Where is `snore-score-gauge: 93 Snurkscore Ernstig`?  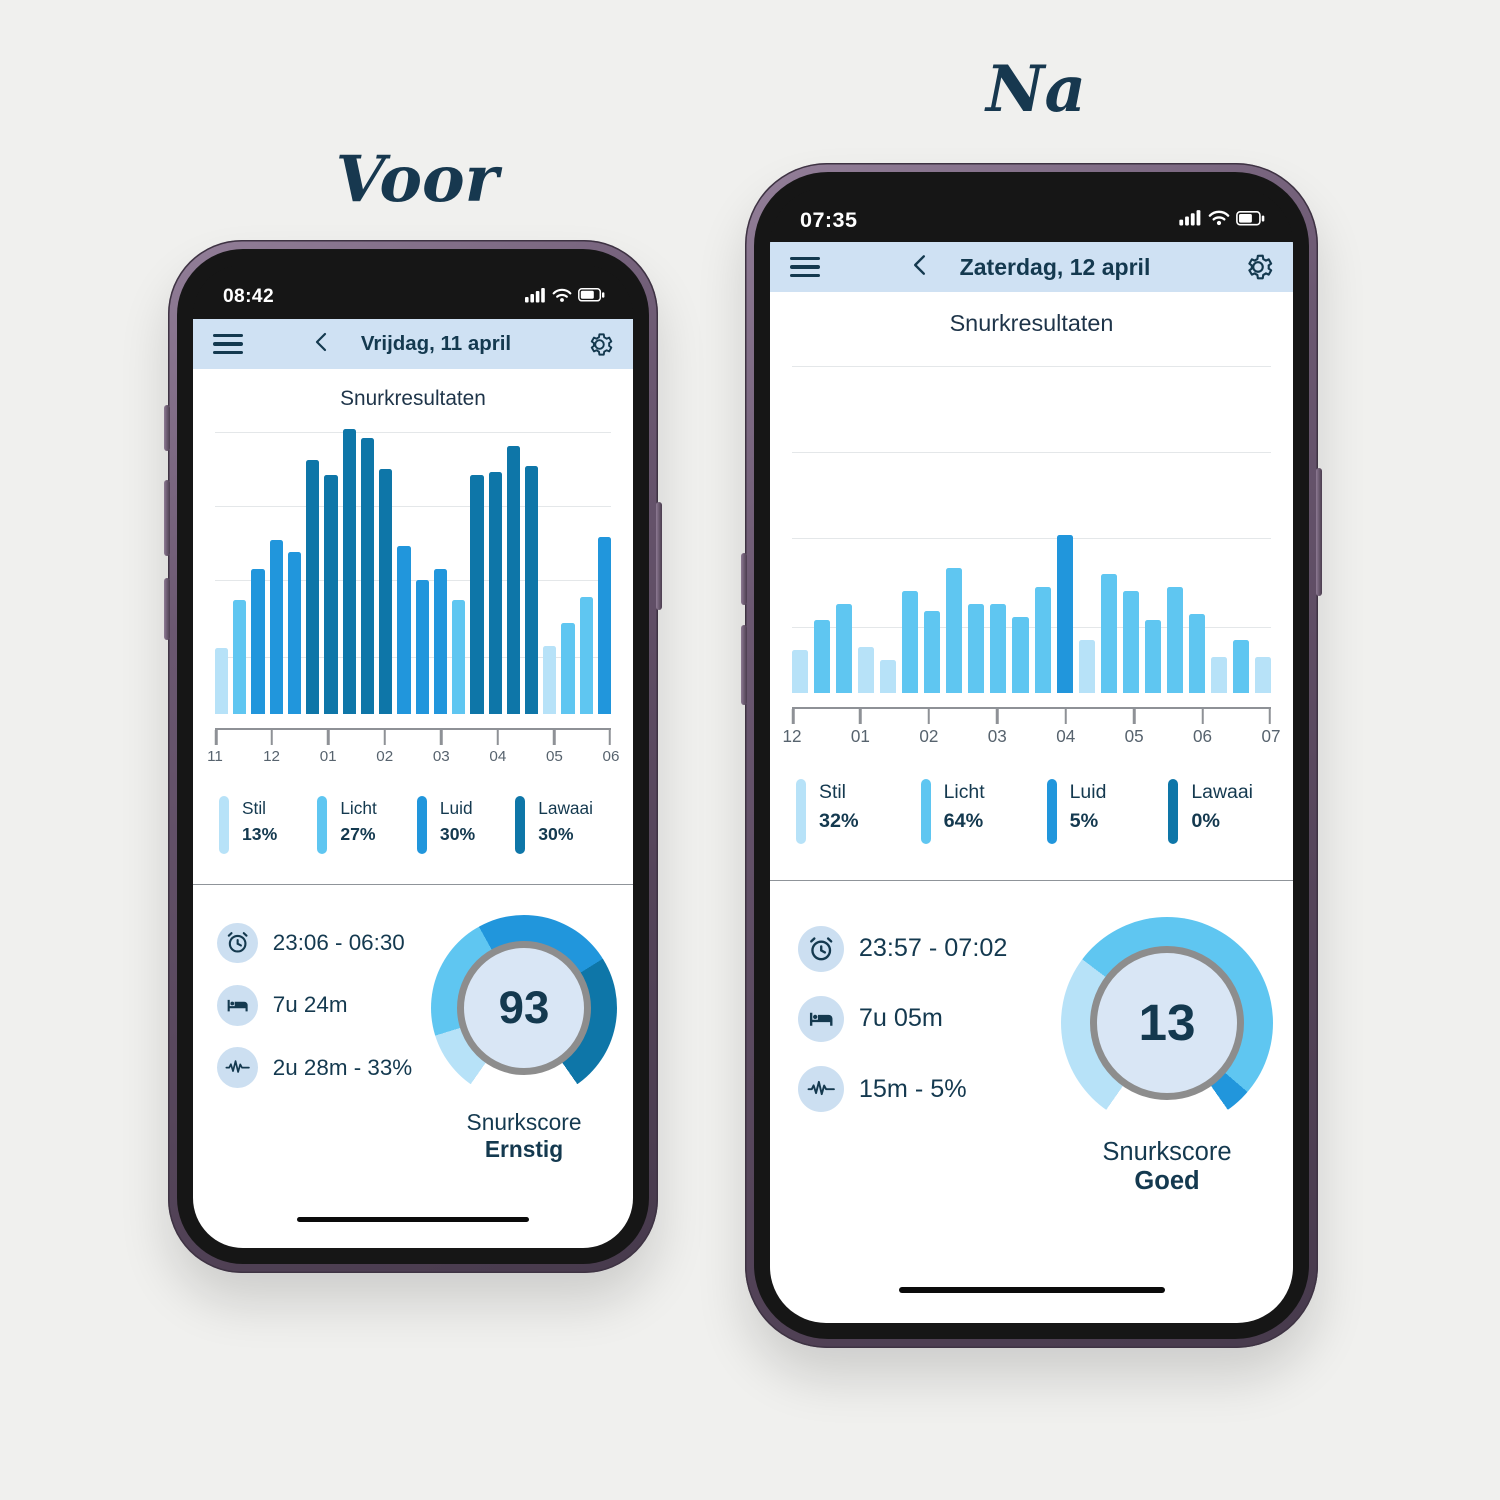 snore-score-gauge: 93 Snurkscore Ernstig is located at coordinates (524, 1038).